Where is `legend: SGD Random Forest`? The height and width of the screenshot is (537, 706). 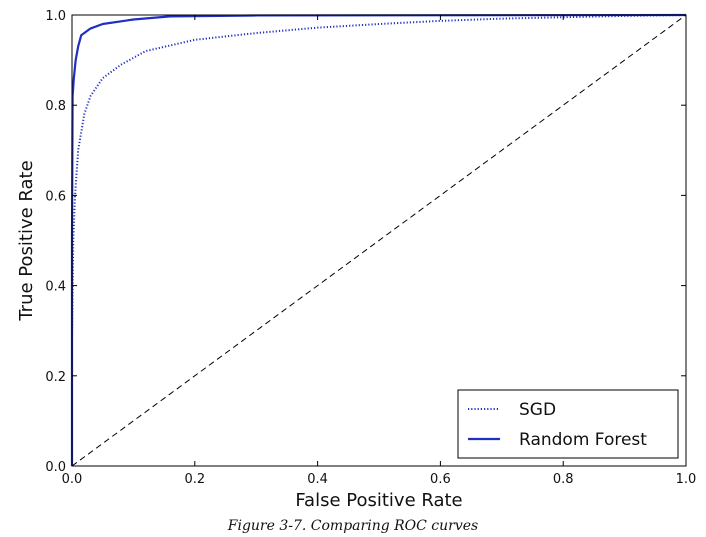
legend: SGD Random Forest is located at coordinates (568, 424).